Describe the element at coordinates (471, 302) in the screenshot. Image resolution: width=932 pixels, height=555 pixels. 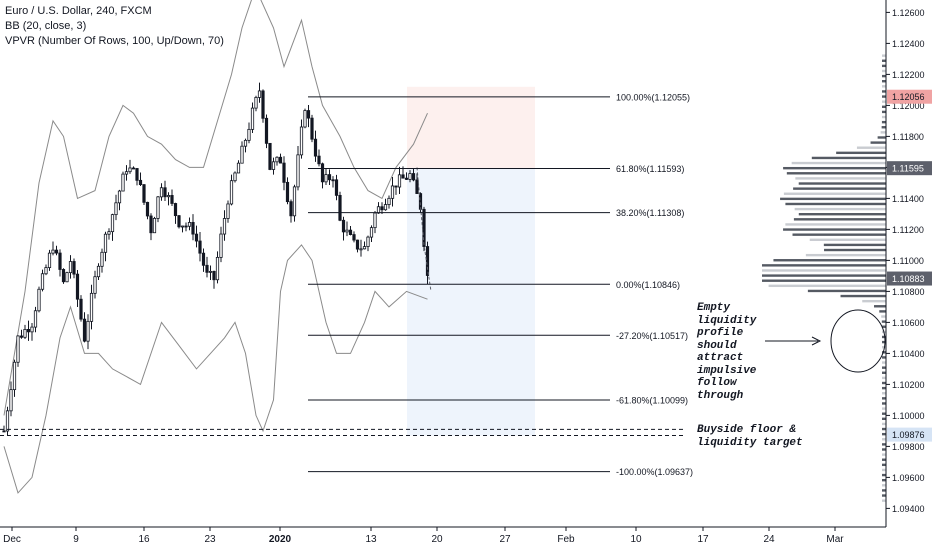
I see `target-zone` at that location.